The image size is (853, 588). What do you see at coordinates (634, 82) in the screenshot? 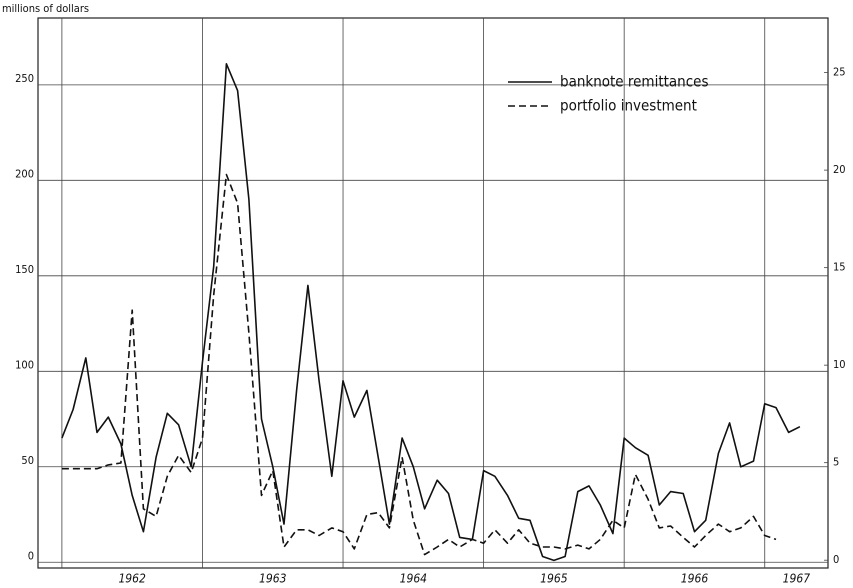
I see `legend-label: banknote remittances` at bounding box center [634, 82].